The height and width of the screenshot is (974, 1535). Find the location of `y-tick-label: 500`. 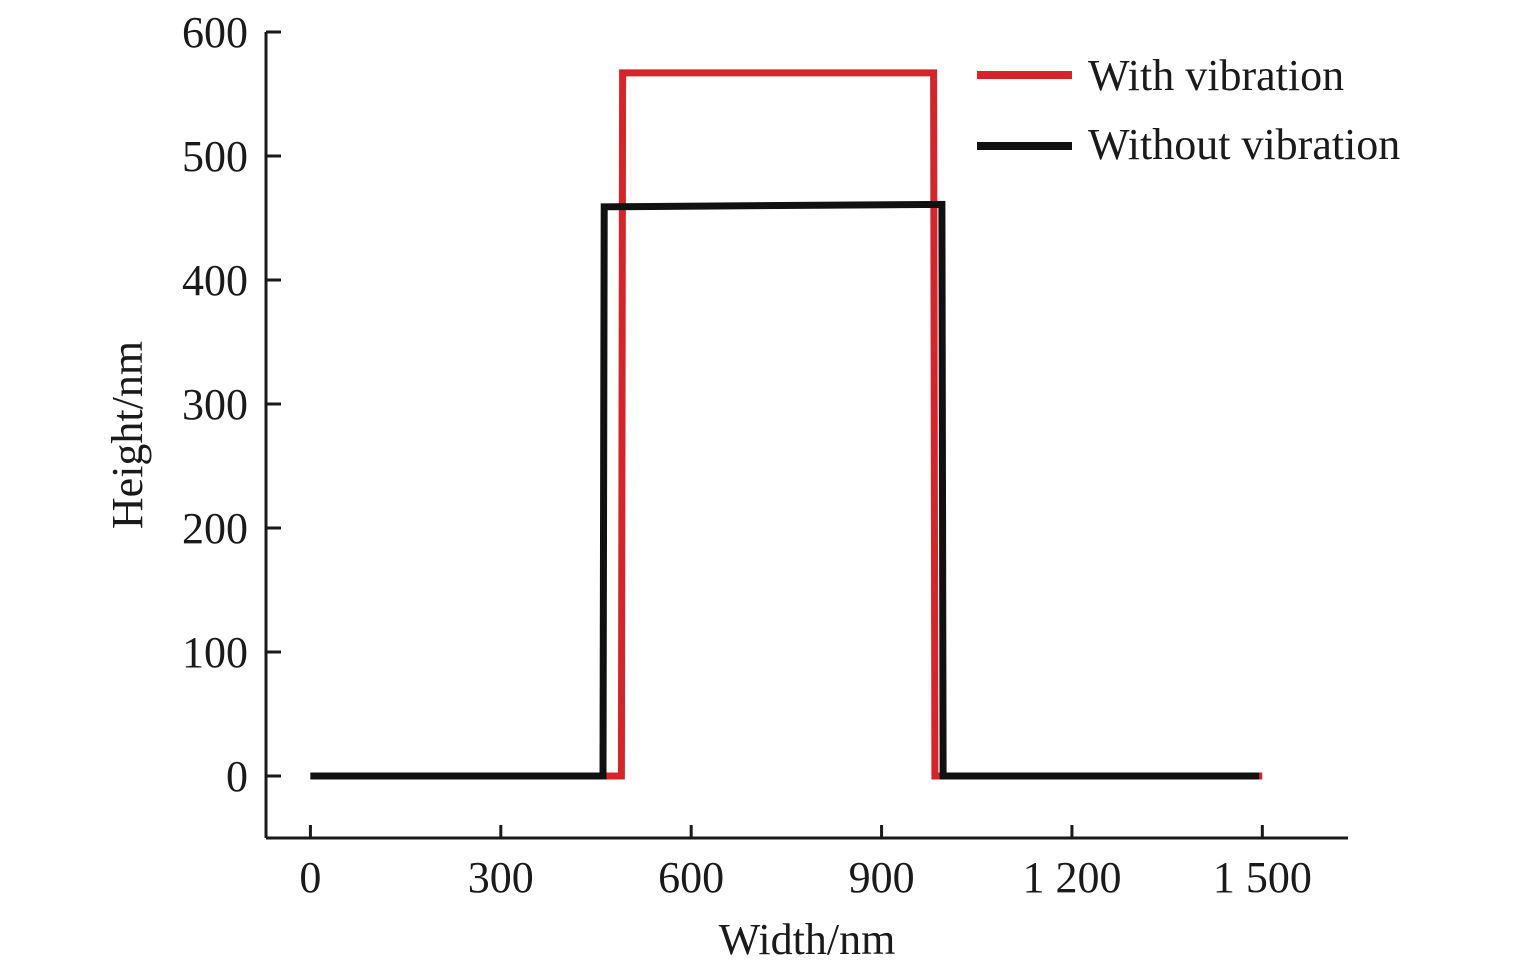

y-tick-label: 500 is located at coordinates (215, 156).